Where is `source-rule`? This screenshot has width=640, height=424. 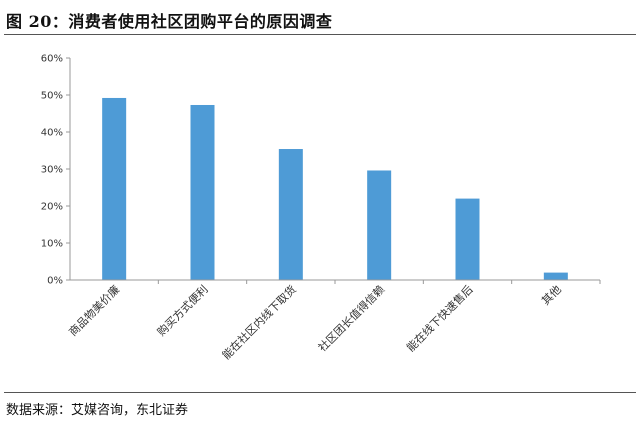
source-rule is located at coordinates (320, 392).